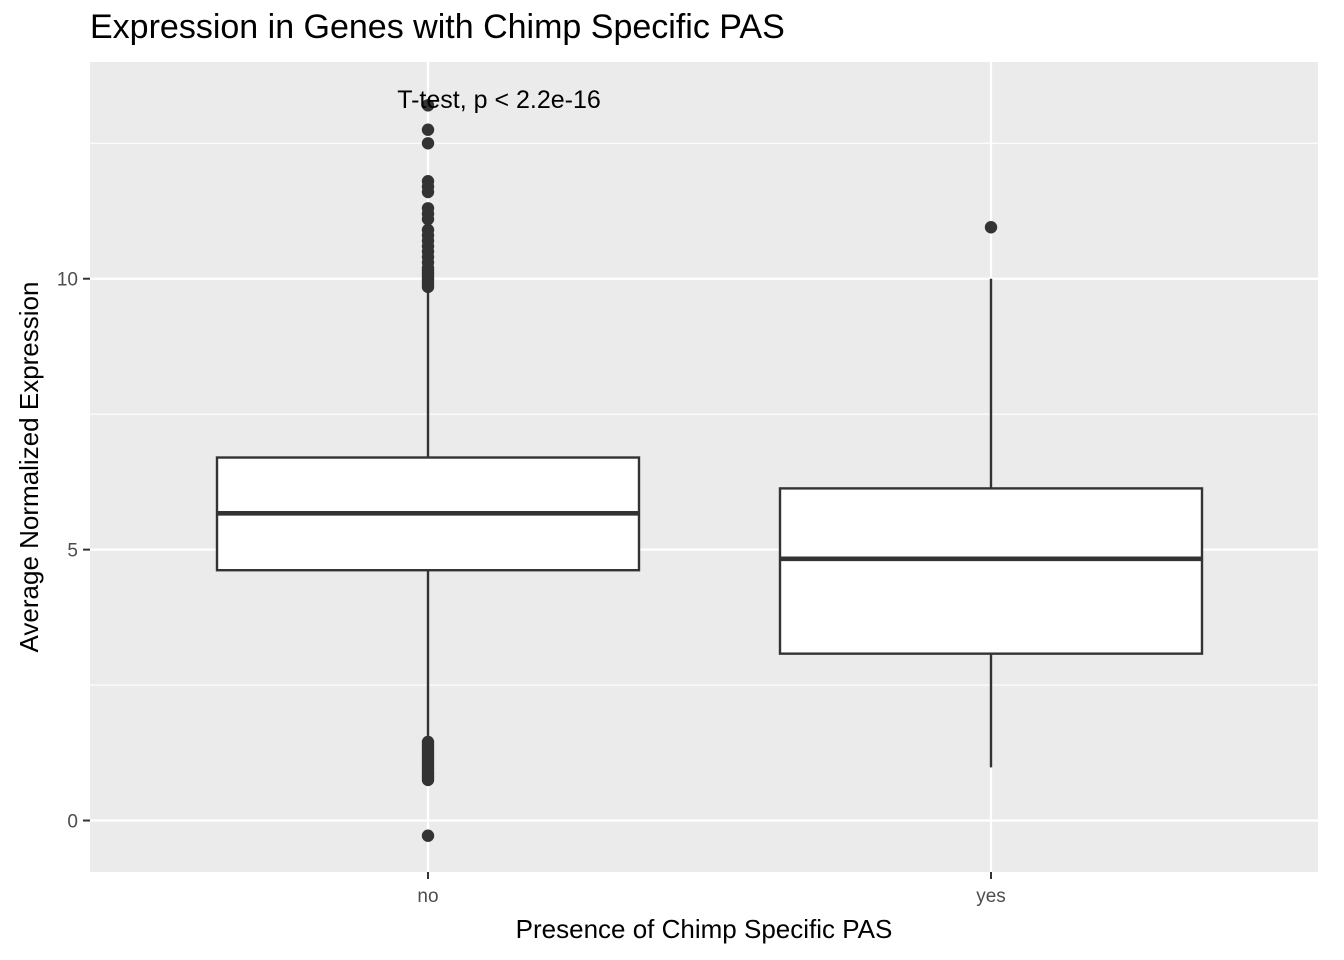 Image resolution: width=1344 pixels, height=960 pixels. Describe the element at coordinates (499, 100) in the screenshot. I see `ttest-annotation: T-test, p < 2.2e-16` at that location.